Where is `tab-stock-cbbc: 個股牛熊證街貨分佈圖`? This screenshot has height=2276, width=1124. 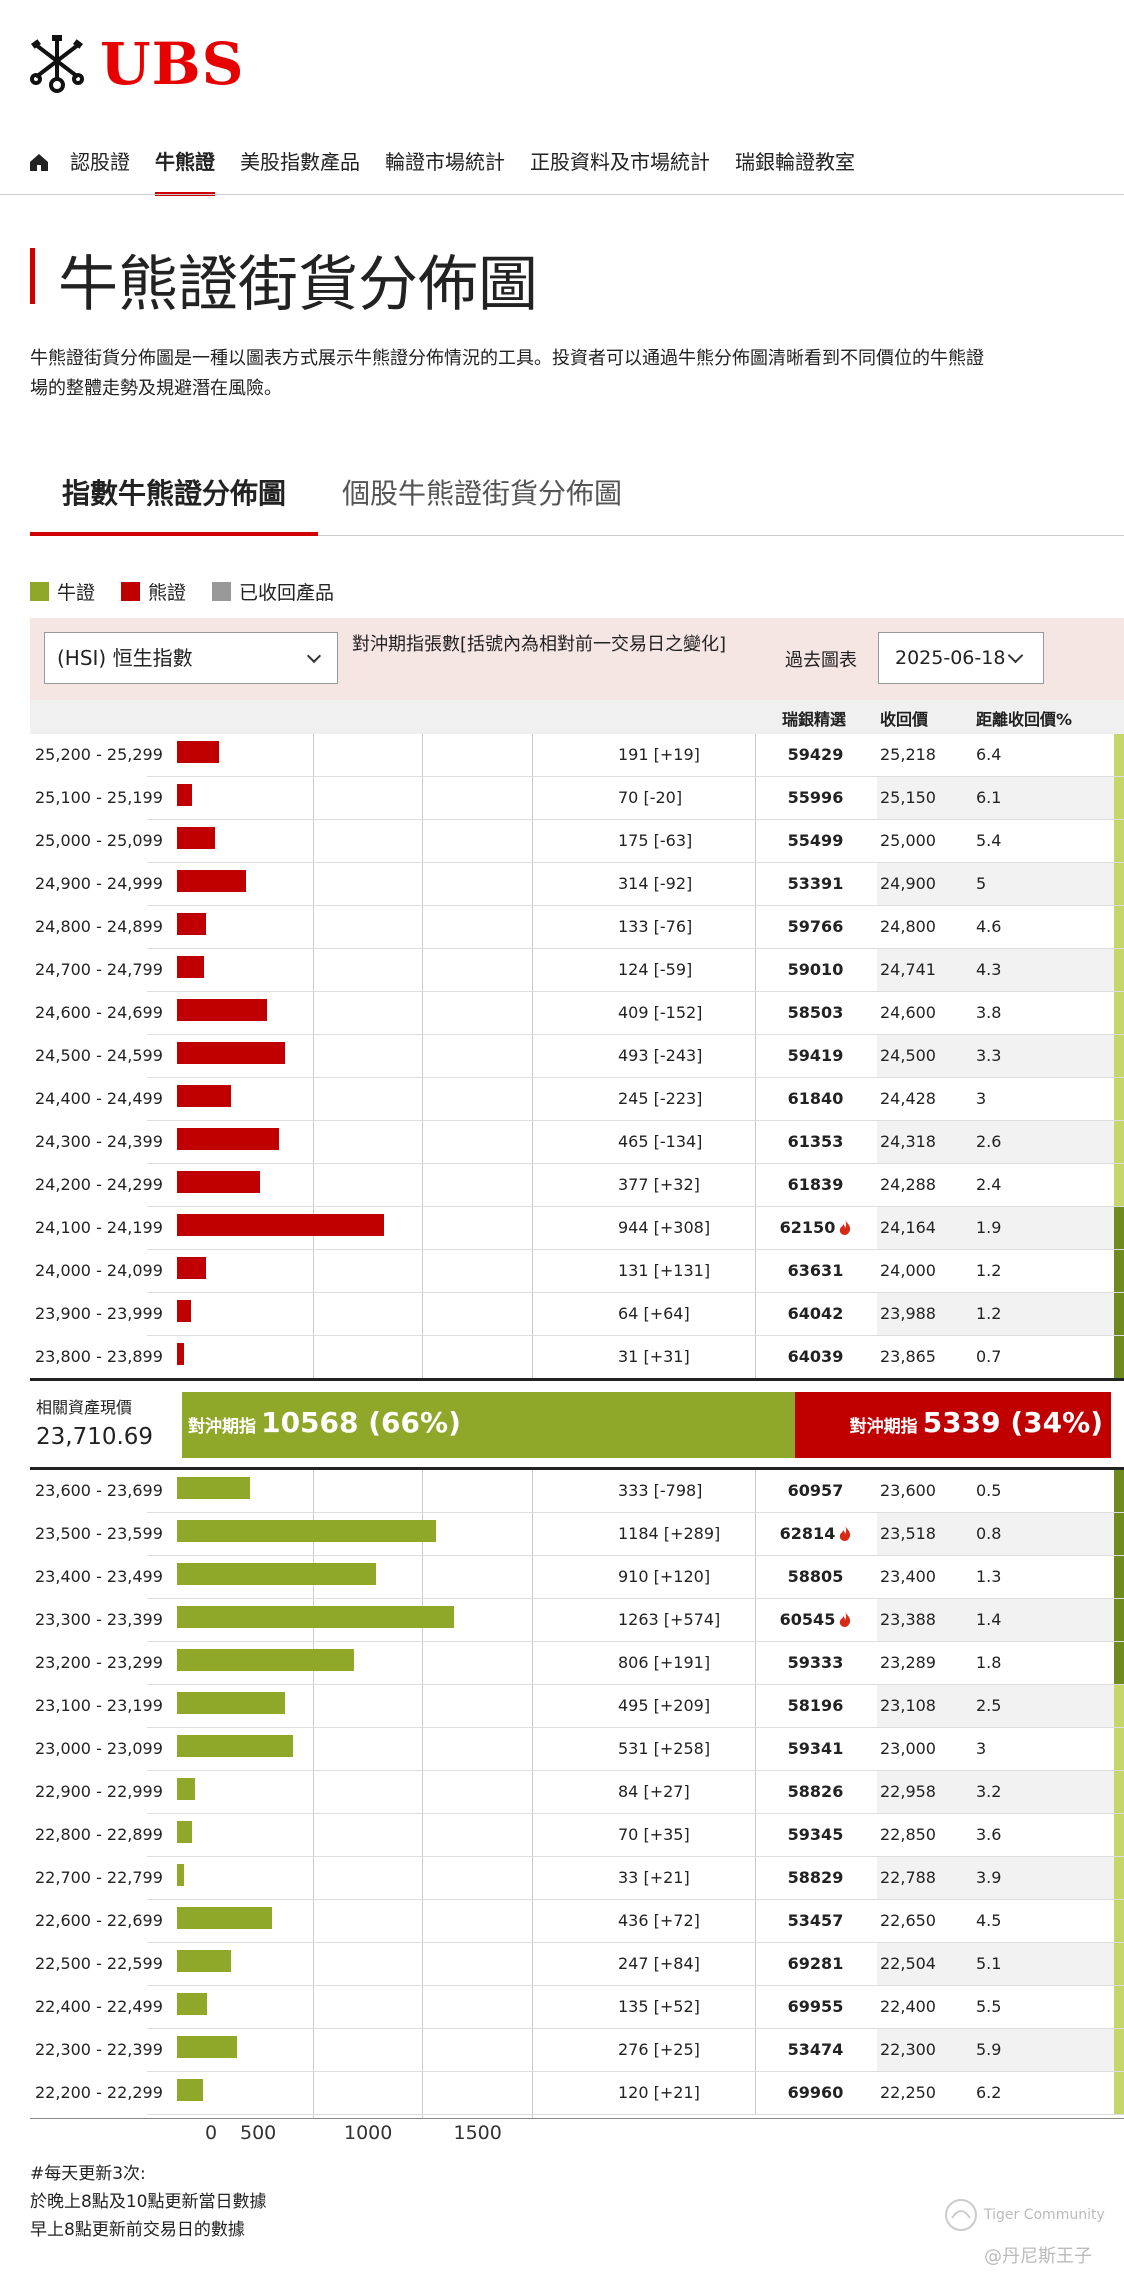
tab-stock-cbbc: 個股牛熊證街貨分佈圖 is located at coordinates (482, 493).